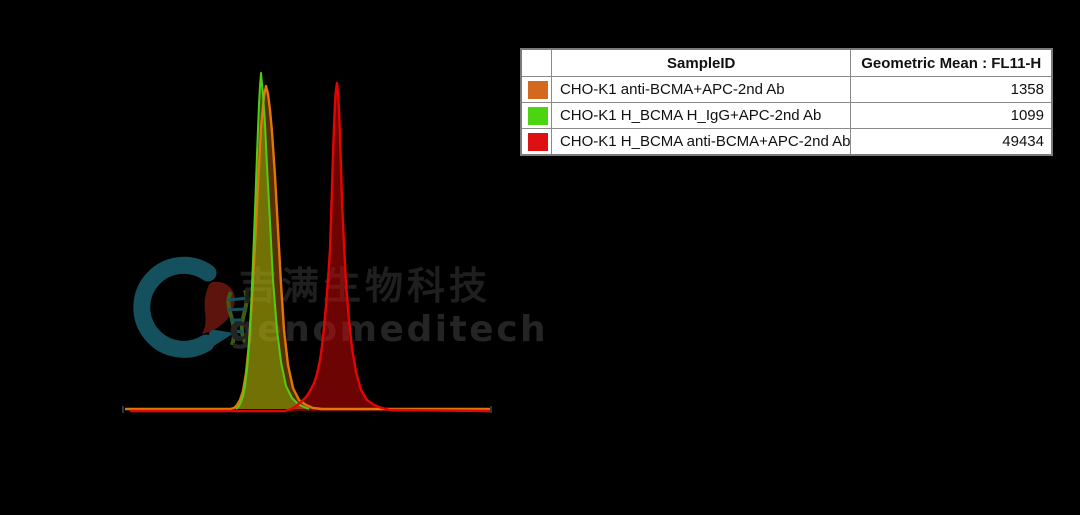 Image resolution: width=1080 pixels, height=515 pixels. What do you see at coordinates (340, 307) in the screenshot?
I see `watermark: 吉满生物科技 genomeditech` at bounding box center [340, 307].